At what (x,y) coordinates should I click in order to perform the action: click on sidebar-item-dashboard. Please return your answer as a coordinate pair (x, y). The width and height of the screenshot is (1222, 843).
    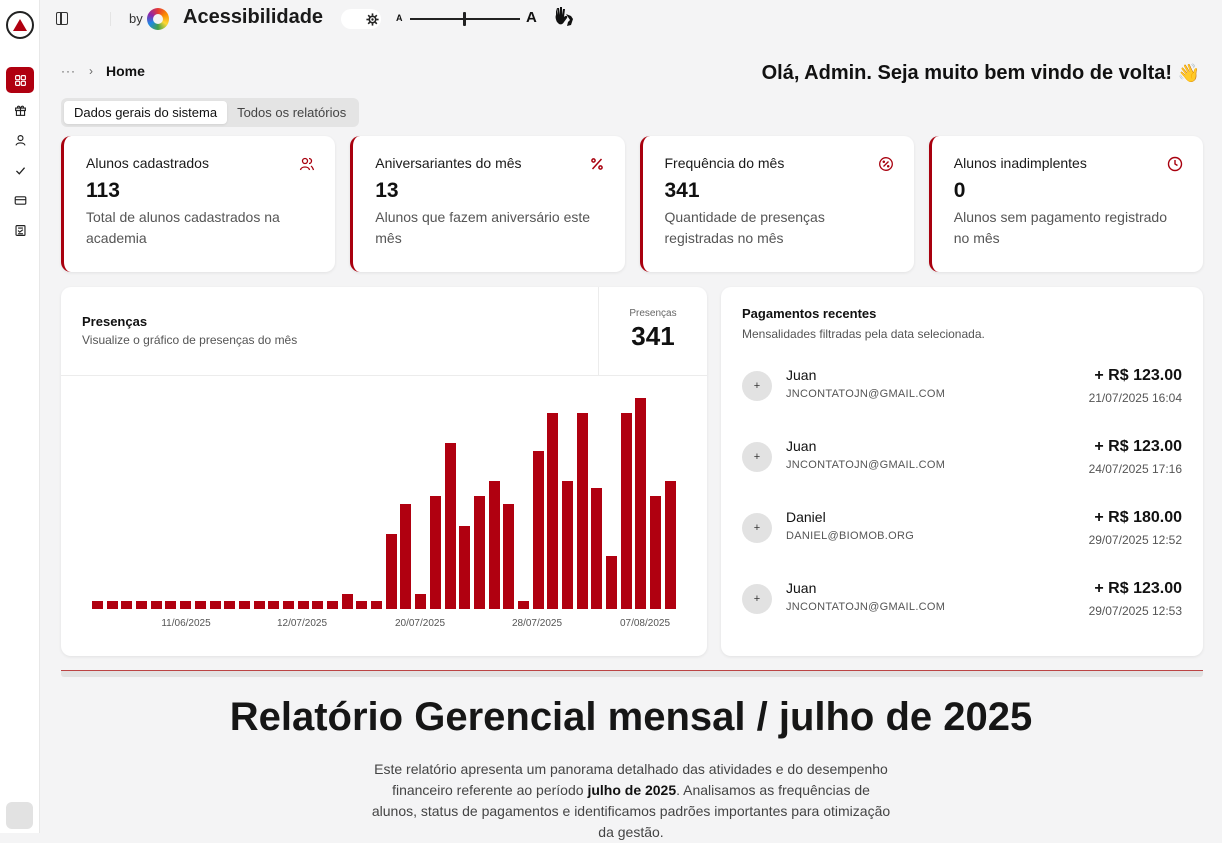
    Looking at the image, I should click on (20, 80).